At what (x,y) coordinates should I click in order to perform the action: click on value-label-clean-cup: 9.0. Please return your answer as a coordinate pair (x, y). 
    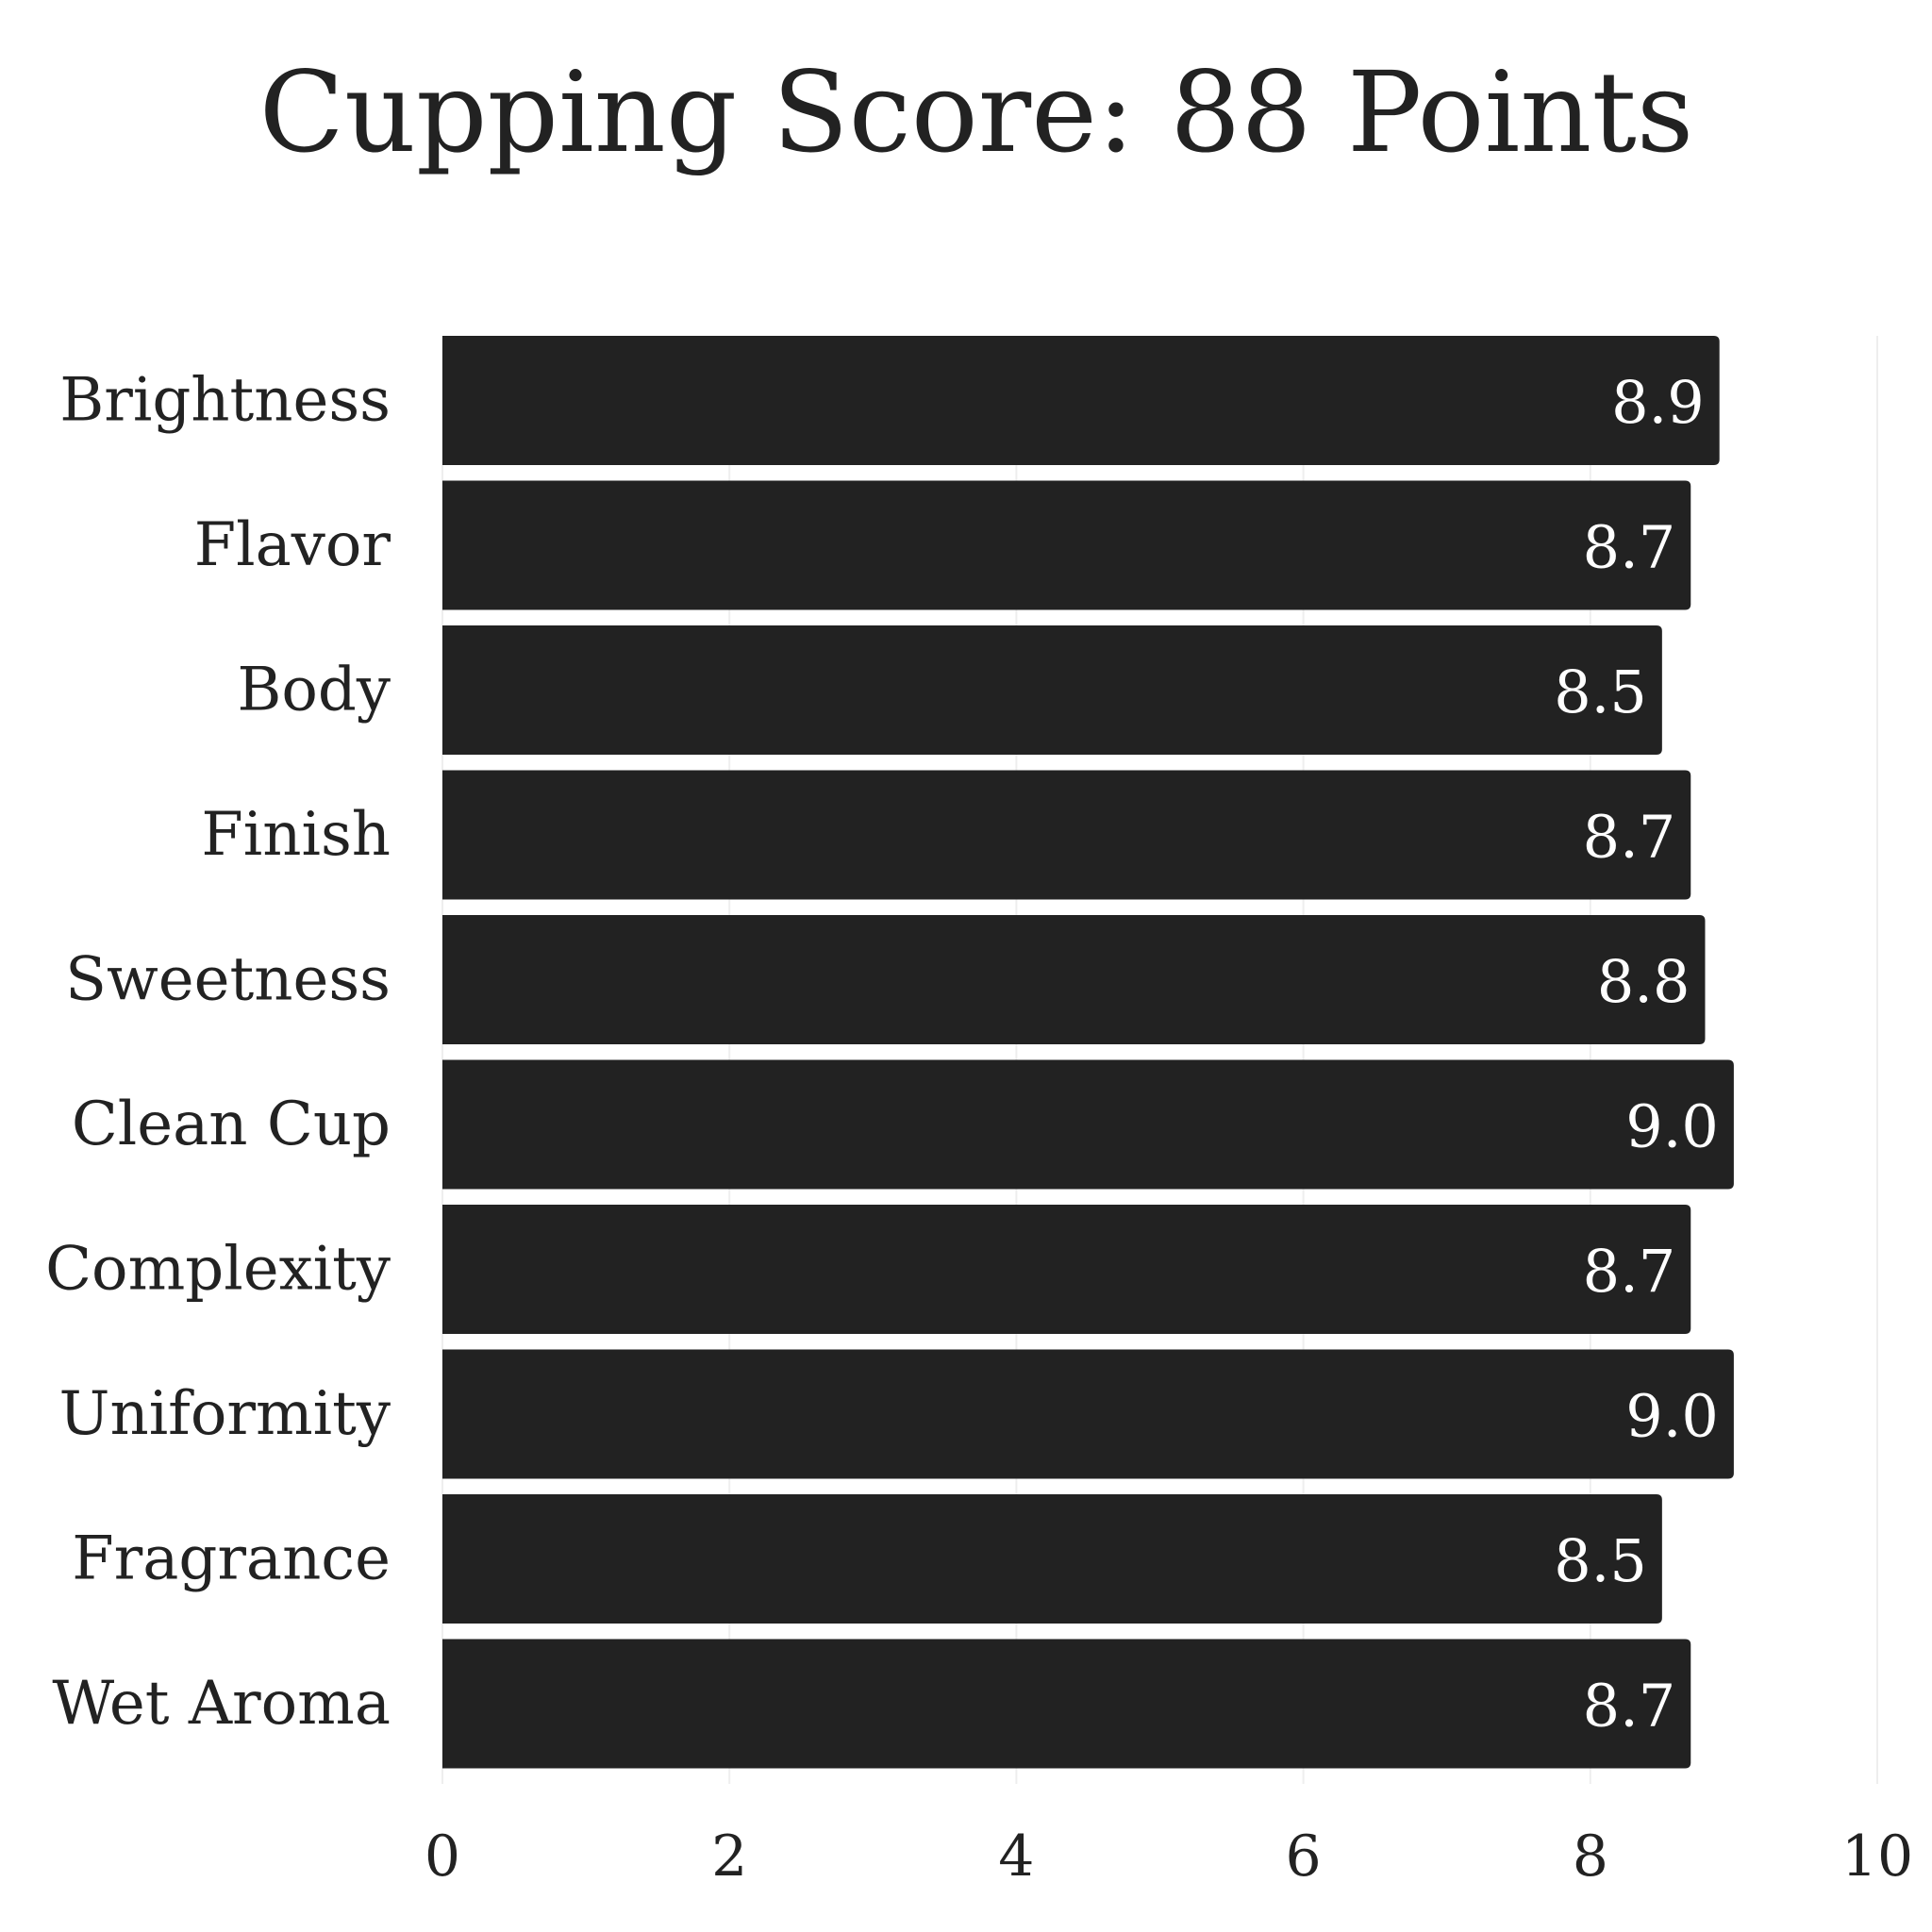
    Looking at the image, I should click on (1672, 1126).